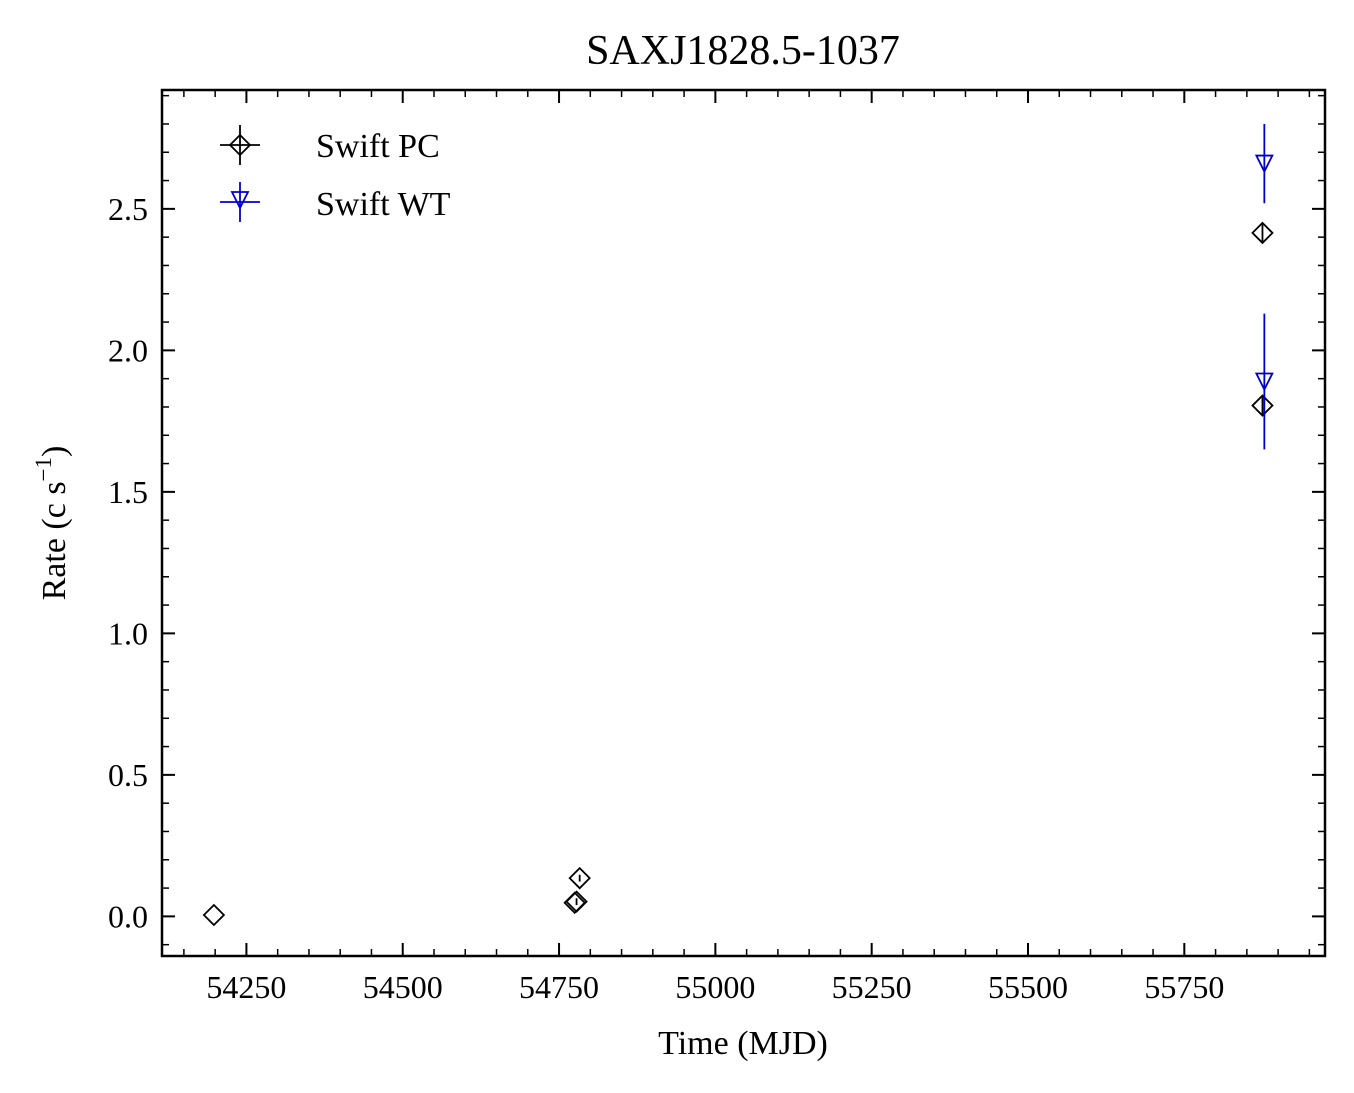 The height and width of the screenshot is (1093, 1354). Describe the element at coordinates (378, 146) in the screenshot. I see `legend-label-swift-pc: Swift PC` at that location.